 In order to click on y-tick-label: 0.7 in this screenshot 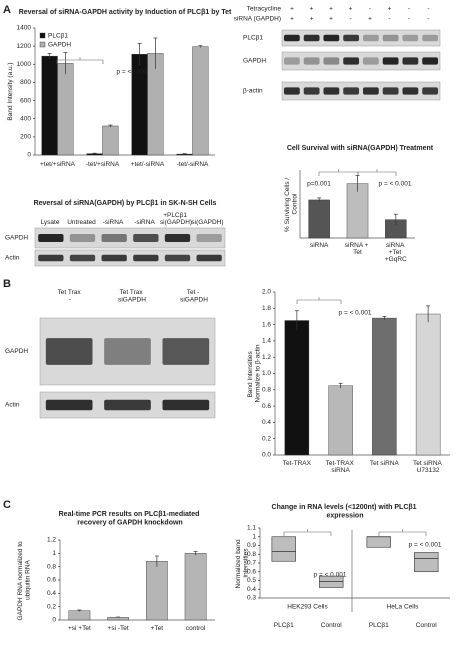, I will do `click(251, 563)`.